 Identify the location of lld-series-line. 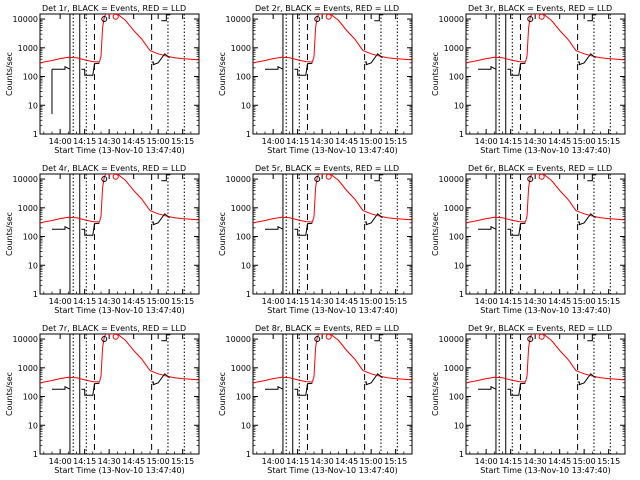
(119, 39).